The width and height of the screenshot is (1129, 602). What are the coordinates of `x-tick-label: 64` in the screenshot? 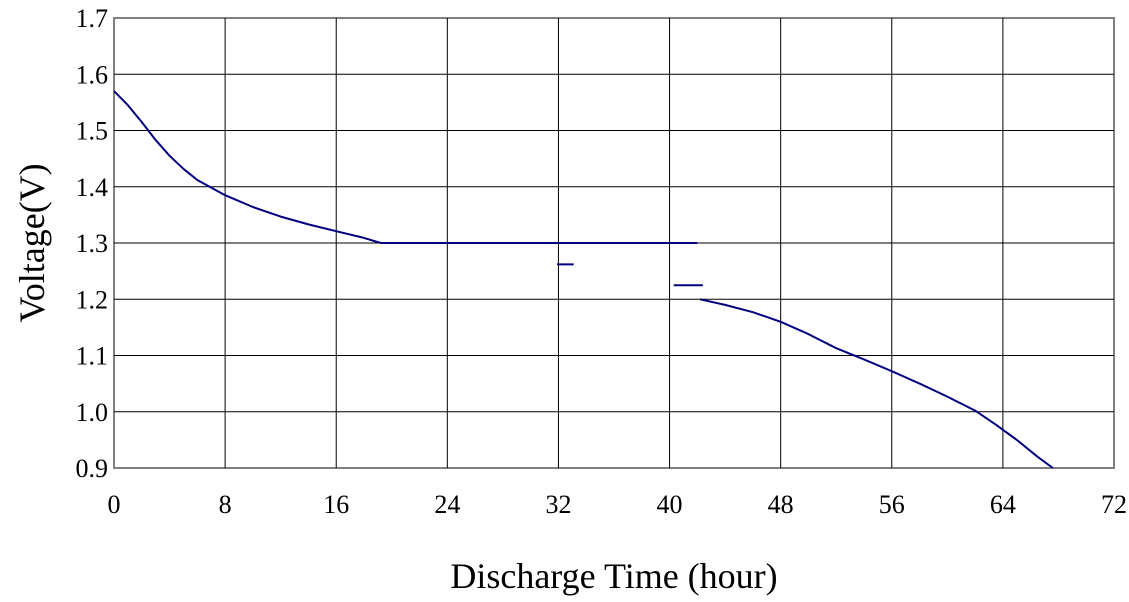 It's located at (1003, 504).